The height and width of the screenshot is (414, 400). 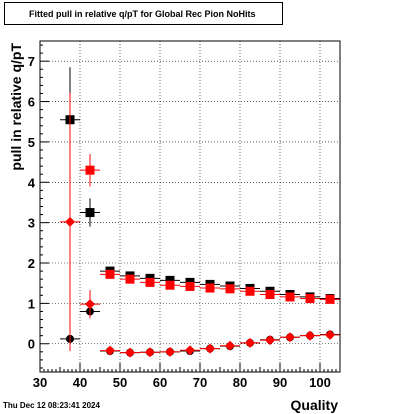 I want to click on y-tick-label: 0, so click(x=31, y=344).